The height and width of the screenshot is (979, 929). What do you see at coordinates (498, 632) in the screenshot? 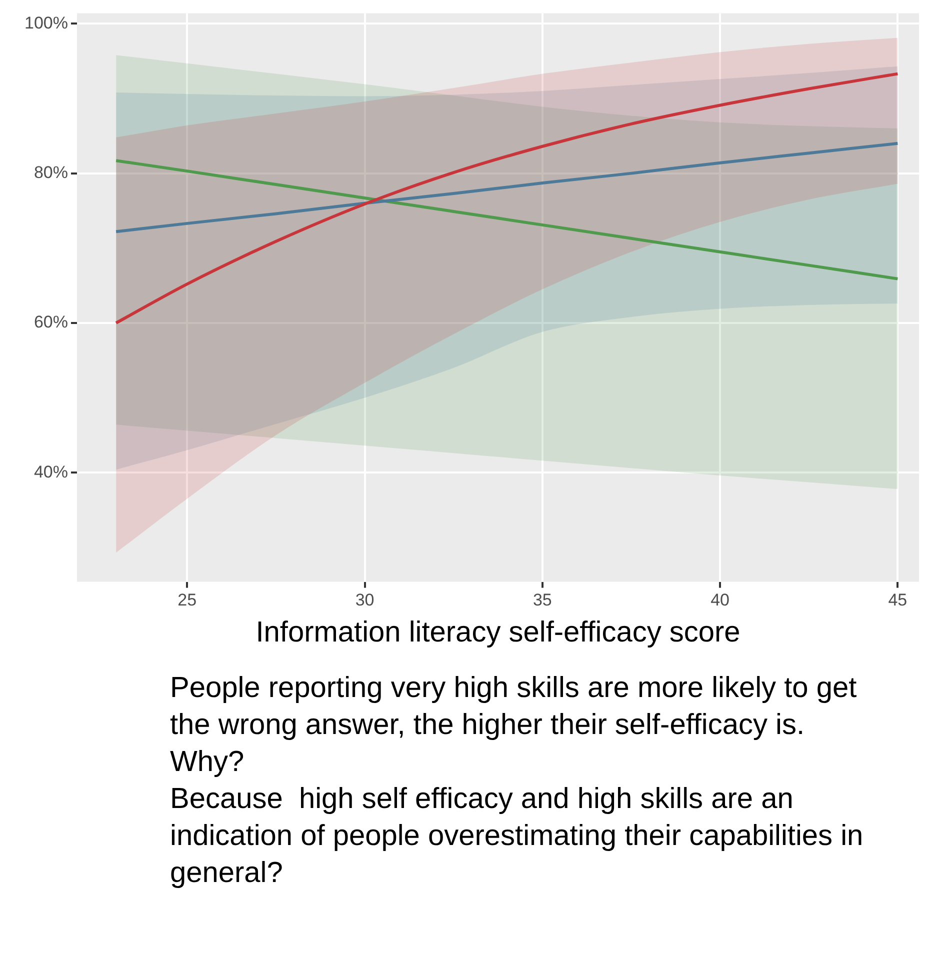
I see `x-axis-title: Information literacy self-efficacy score` at bounding box center [498, 632].